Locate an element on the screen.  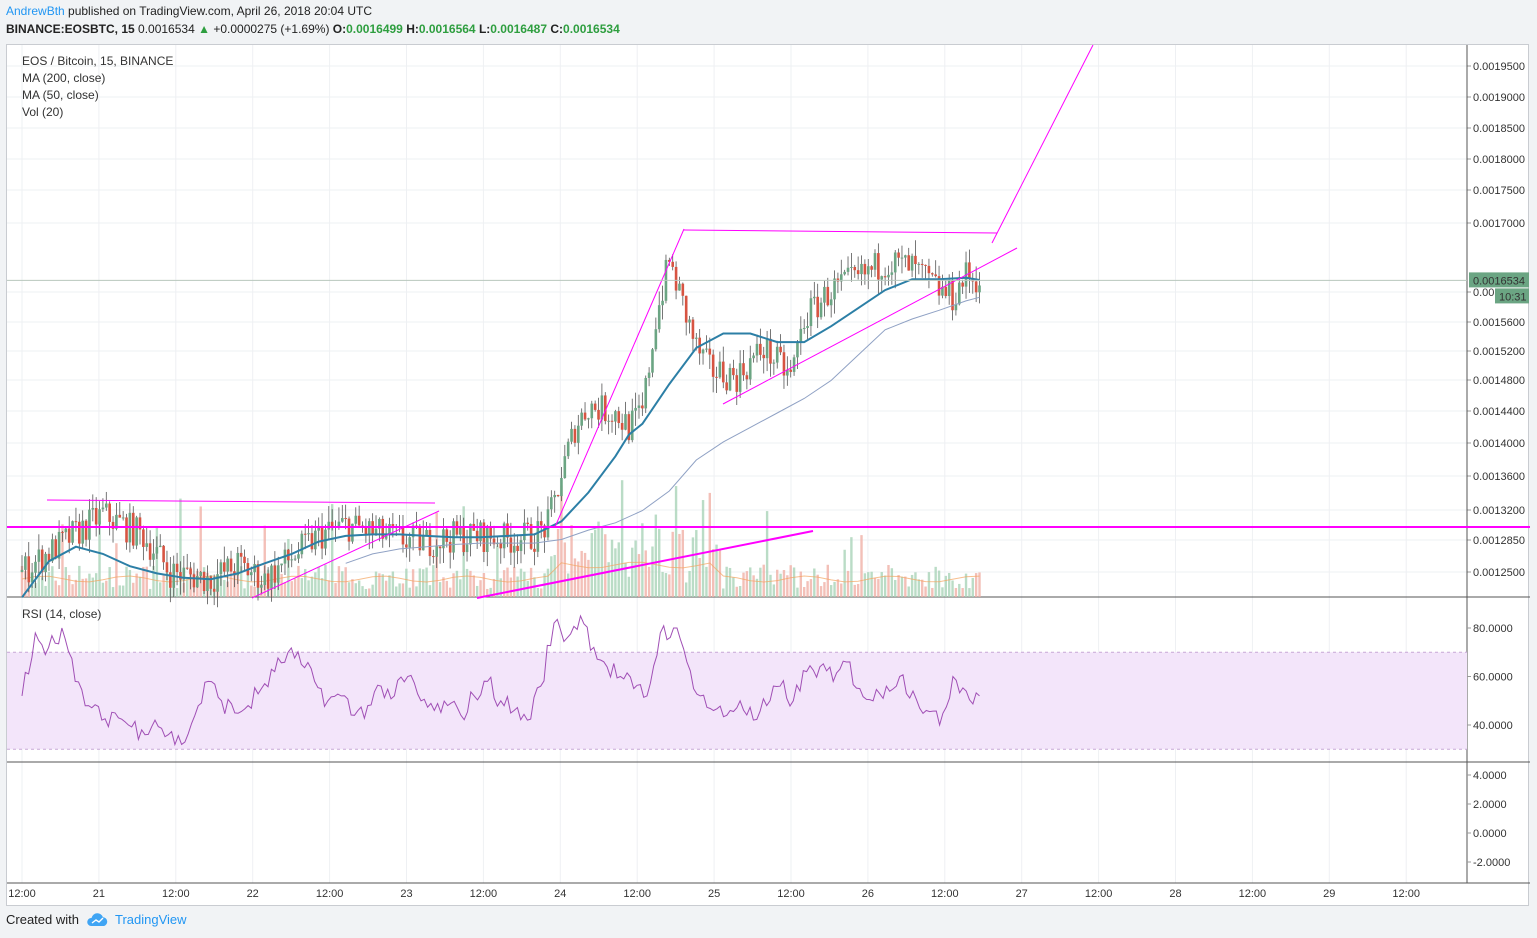
price-change: +0.0000275 (+1.69%) is located at coordinates (271, 29).